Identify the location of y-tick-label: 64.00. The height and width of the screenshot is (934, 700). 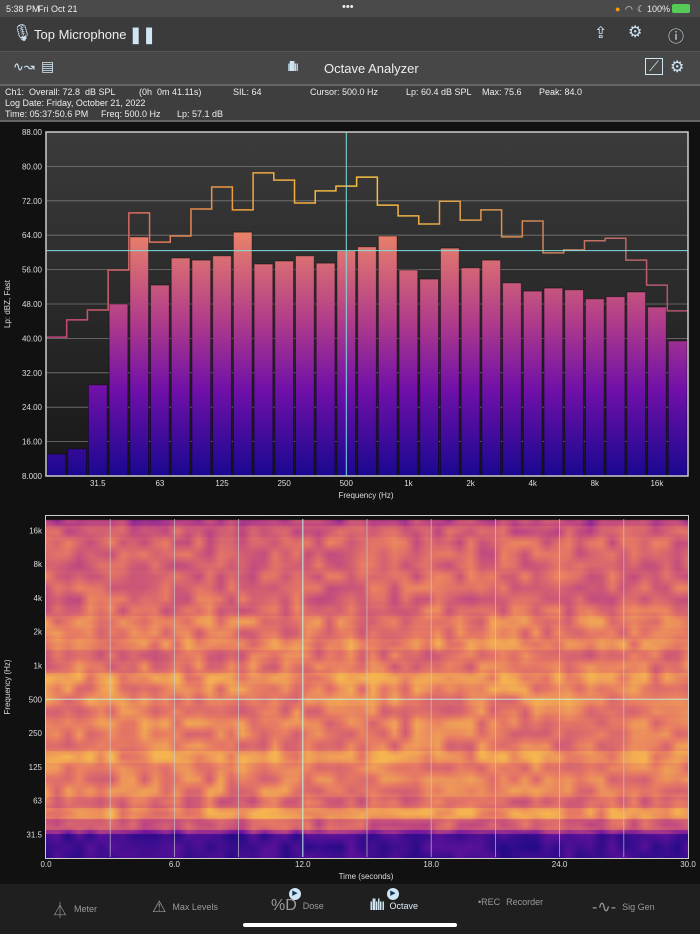
(32, 235).